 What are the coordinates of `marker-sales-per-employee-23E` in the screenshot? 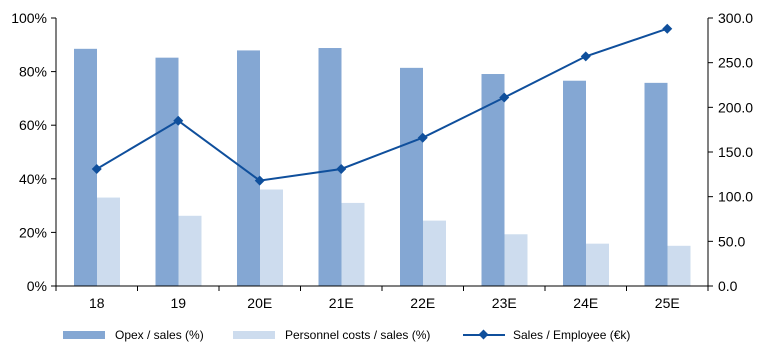 It's located at (504, 97).